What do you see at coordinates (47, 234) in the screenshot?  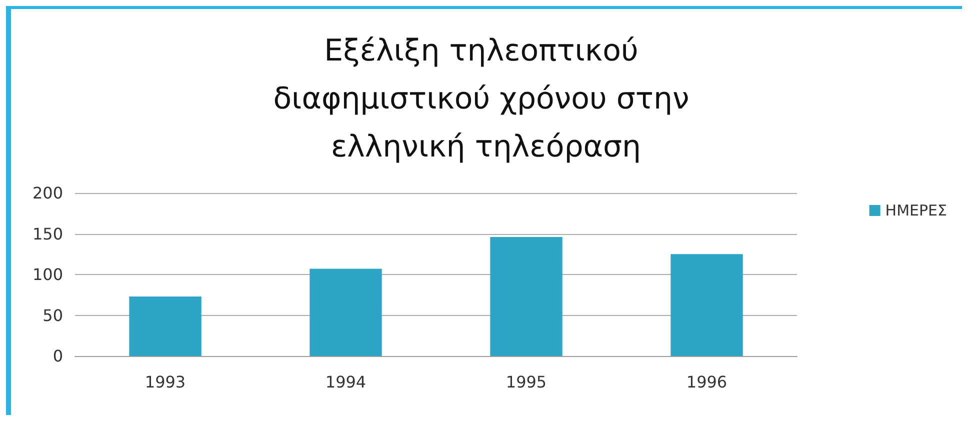 I see `y-tick-label: 150` at bounding box center [47, 234].